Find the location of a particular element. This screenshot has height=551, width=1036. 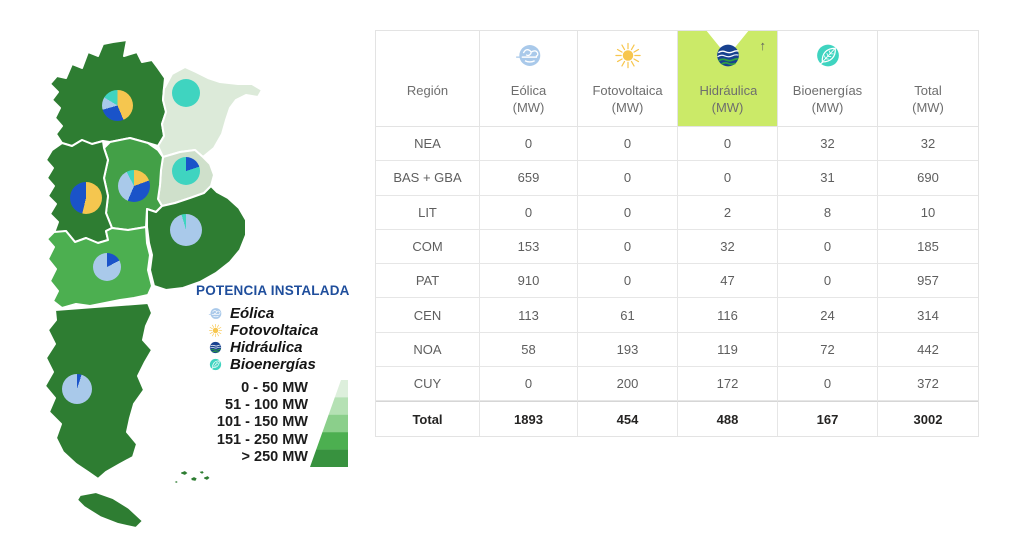

pie-nea is located at coordinates (186, 93).